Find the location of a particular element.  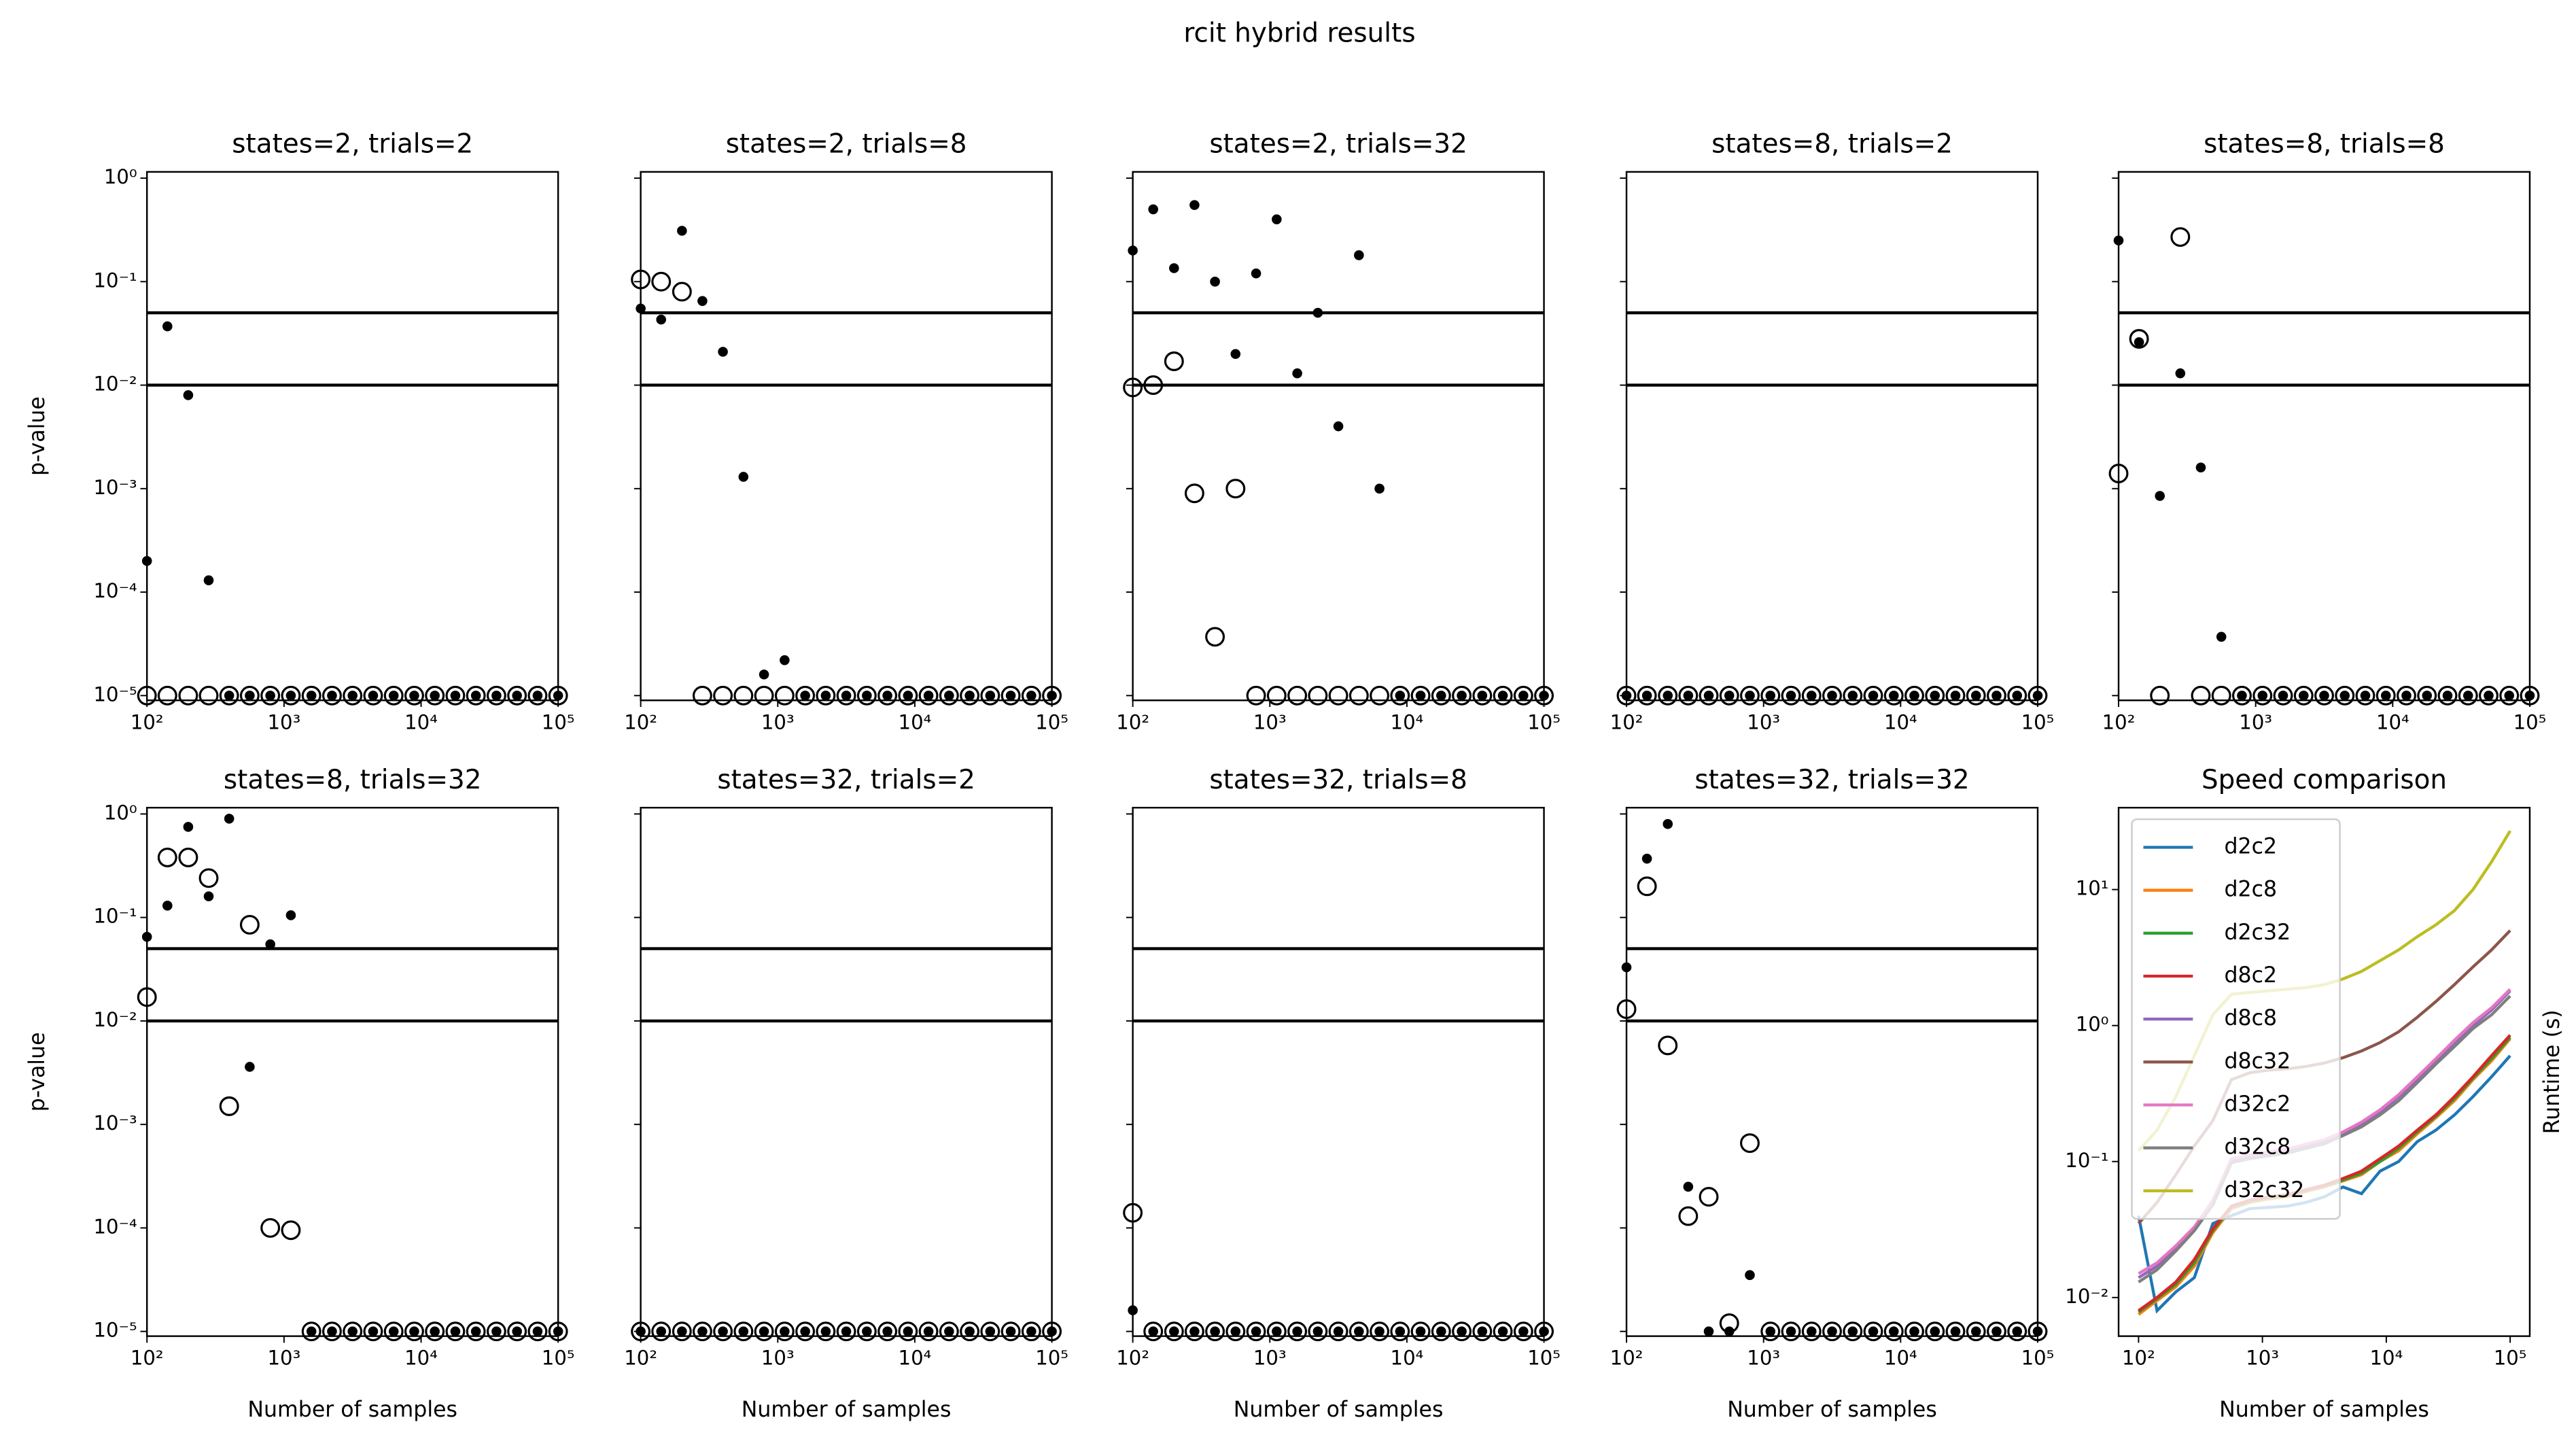

y-tick-label: 10¹ is located at coordinates (2092, 888).